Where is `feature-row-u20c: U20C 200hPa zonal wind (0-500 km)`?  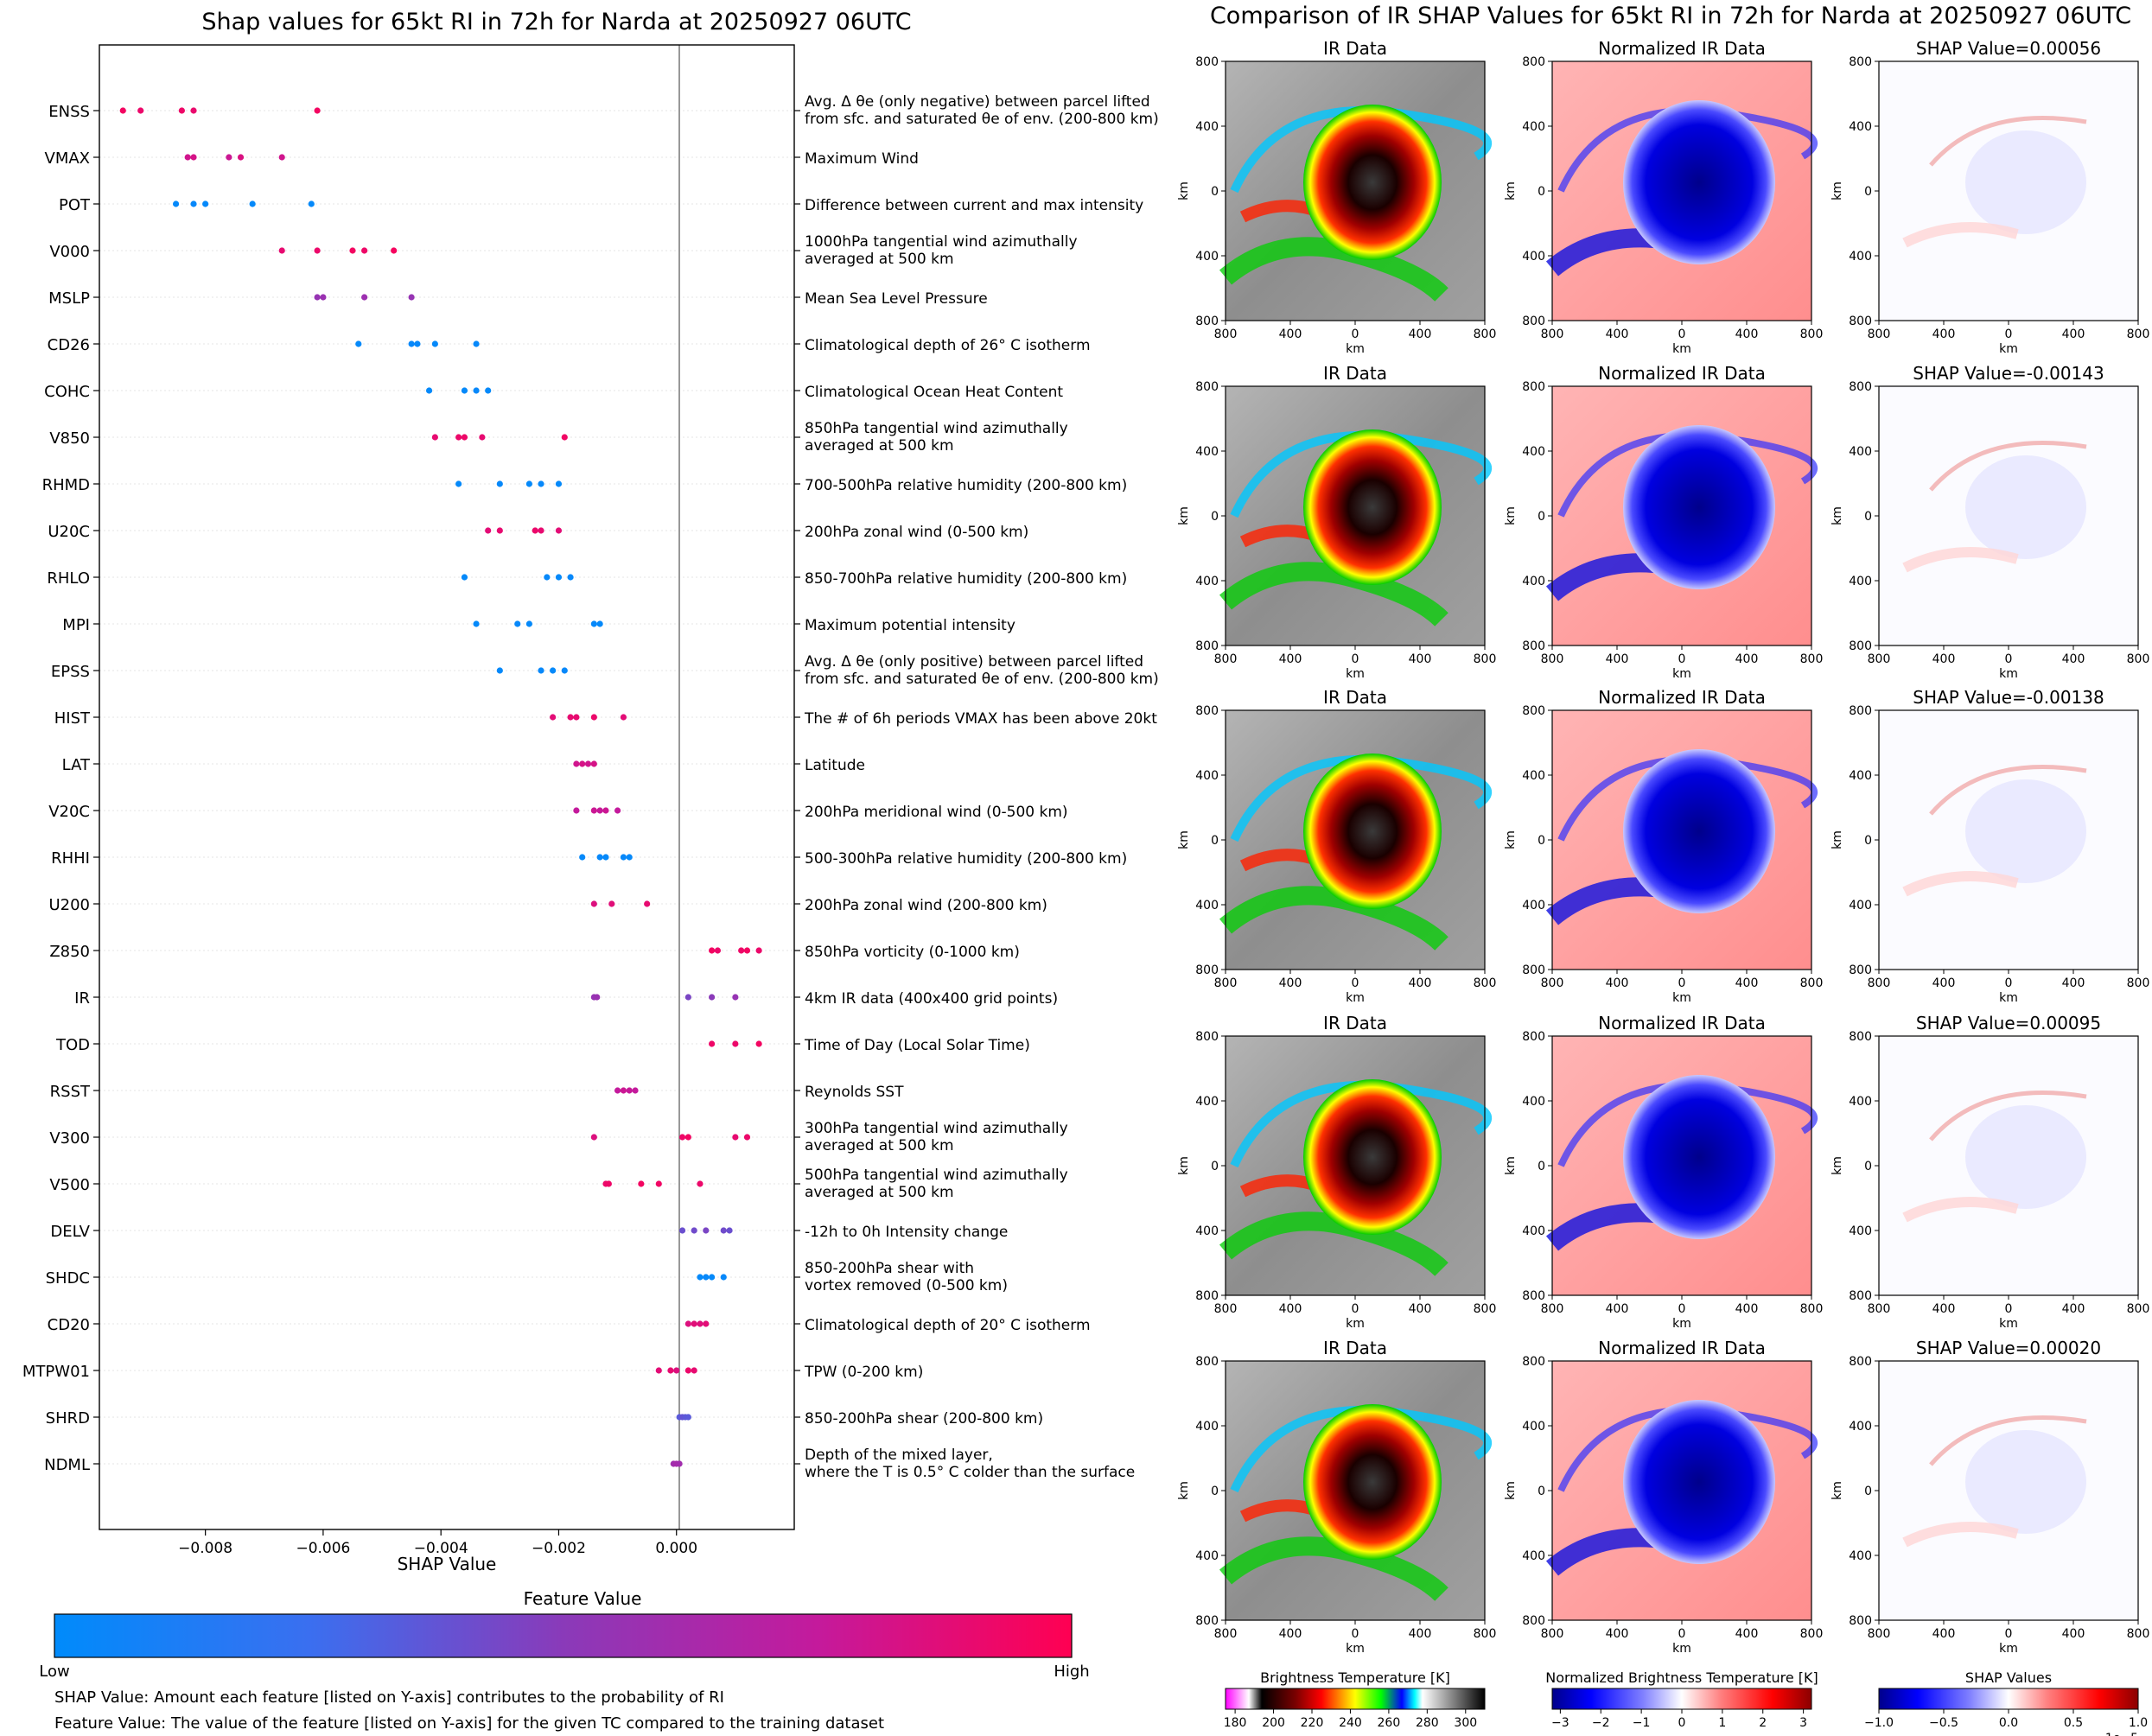 feature-row-u20c: U20C 200hPa zonal wind (0-500 km) is located at coordinates (538, 532).